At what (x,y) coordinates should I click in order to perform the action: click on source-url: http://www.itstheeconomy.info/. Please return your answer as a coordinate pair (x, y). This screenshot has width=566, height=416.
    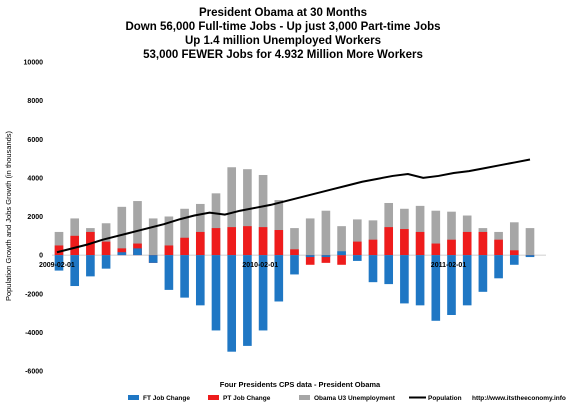
    Looking at the image, I should click on (519, 398).